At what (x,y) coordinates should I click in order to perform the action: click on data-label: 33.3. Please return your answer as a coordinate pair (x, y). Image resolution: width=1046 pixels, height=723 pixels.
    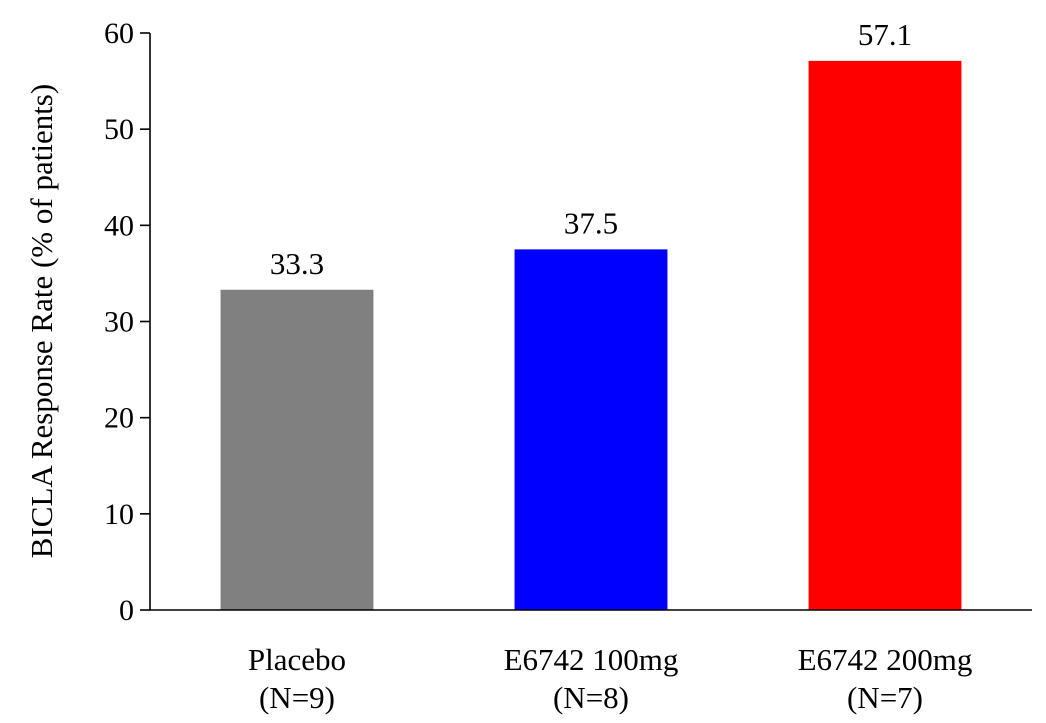
    Looking at the image, I should click on (297, 263).